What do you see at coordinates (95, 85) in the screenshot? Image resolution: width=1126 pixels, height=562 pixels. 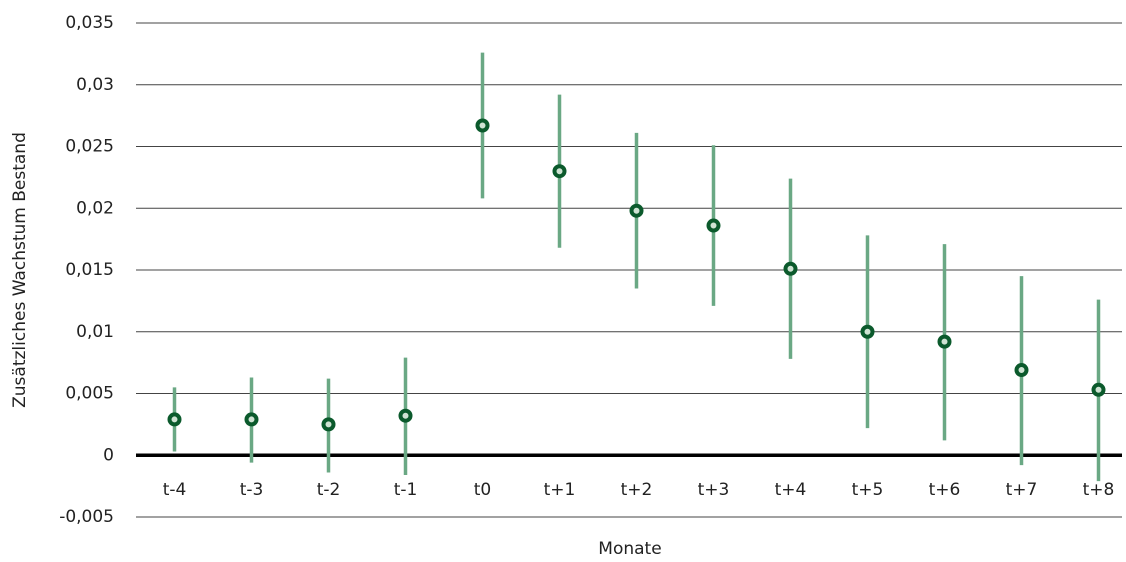 I see `y-tick-label: 0,03` at bounding box center [95, 85].